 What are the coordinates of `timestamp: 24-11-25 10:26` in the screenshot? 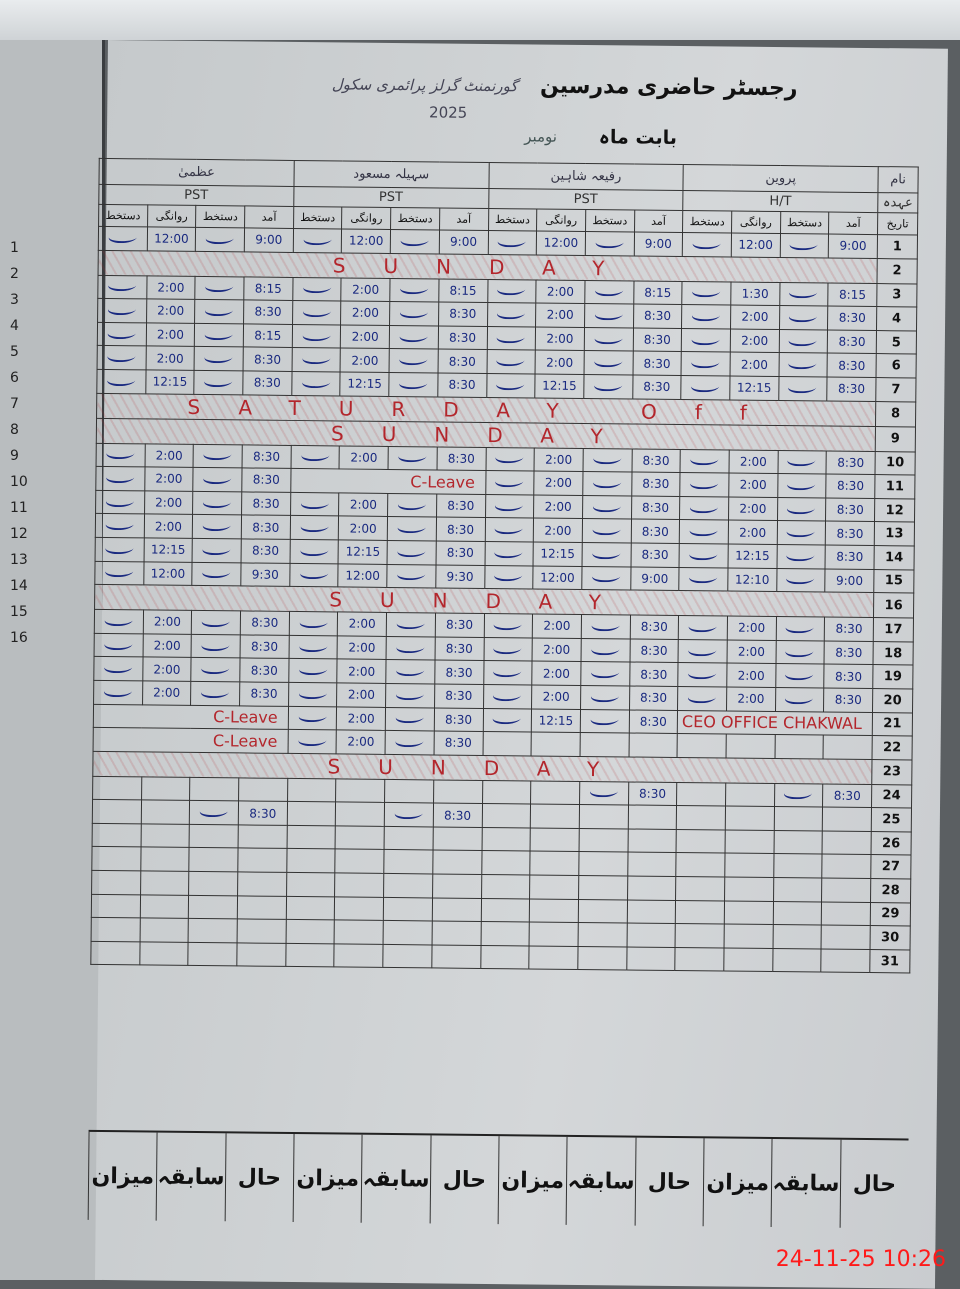 It's located at (860, 1259).